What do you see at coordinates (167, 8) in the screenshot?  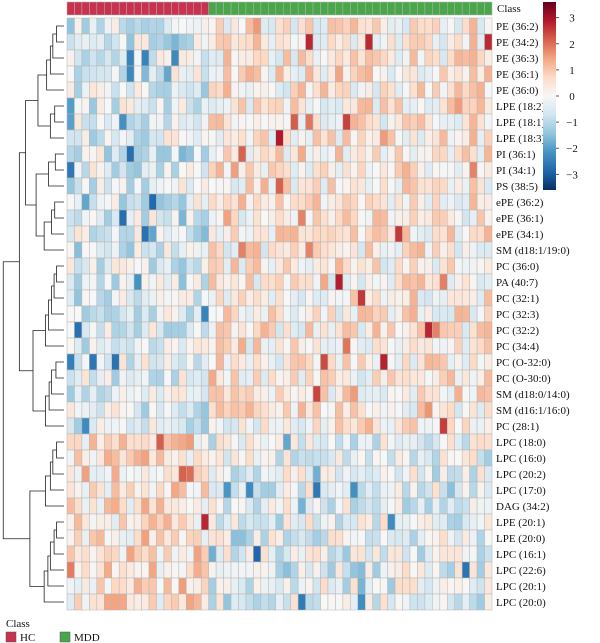 I see `annotation-cell-hc` at bounding box center [167, 8].